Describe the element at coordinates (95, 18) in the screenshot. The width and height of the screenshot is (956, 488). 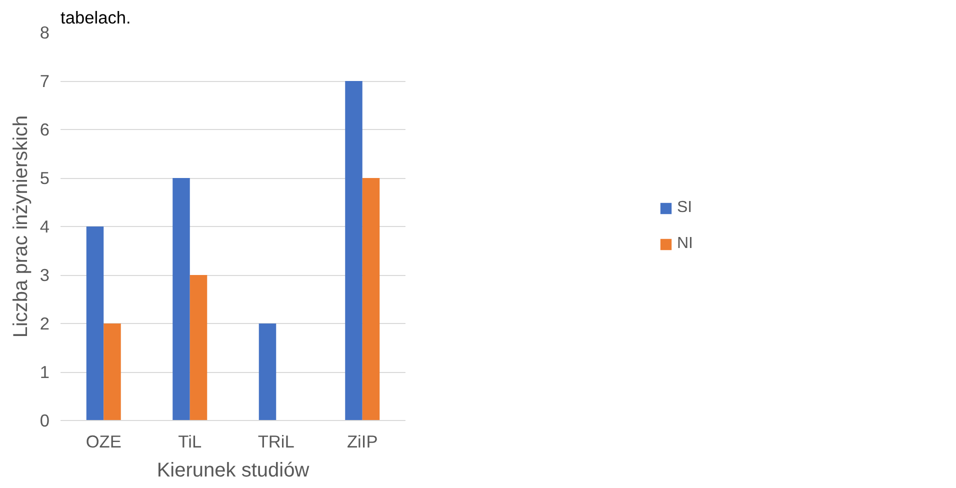
I see `text: tabelach.` at that location.